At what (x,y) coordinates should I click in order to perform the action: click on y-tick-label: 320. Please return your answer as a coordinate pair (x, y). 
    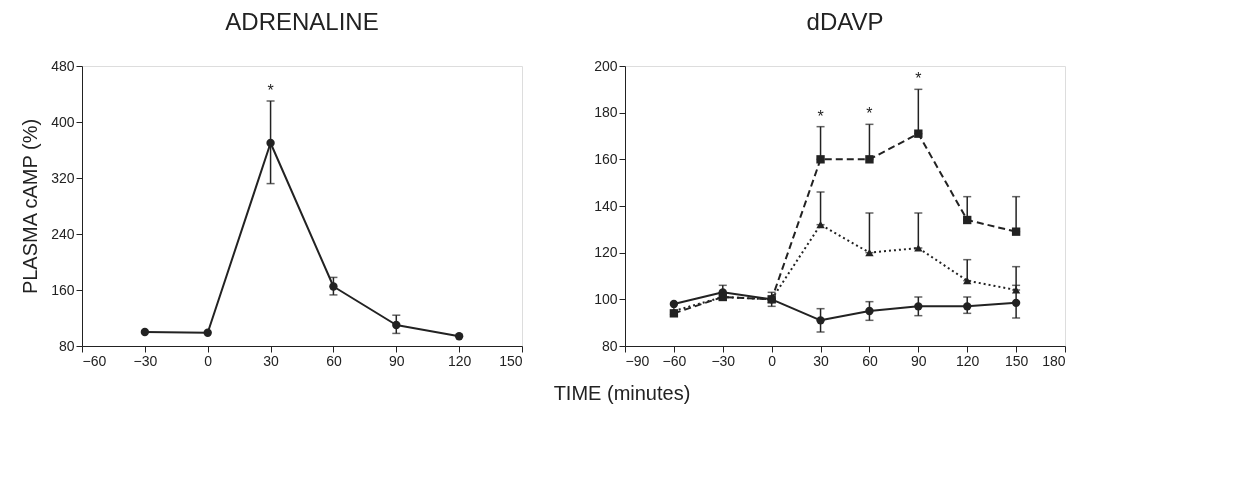
    Looking at the image, I should click on (63, 177).